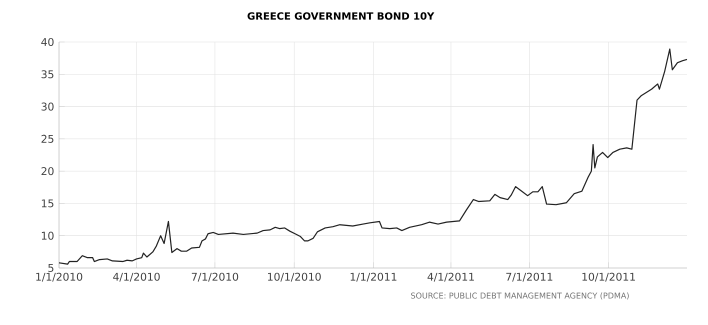 The image size is (708, 325). I want to click on y-tick-label: 10, so click(48, 236).